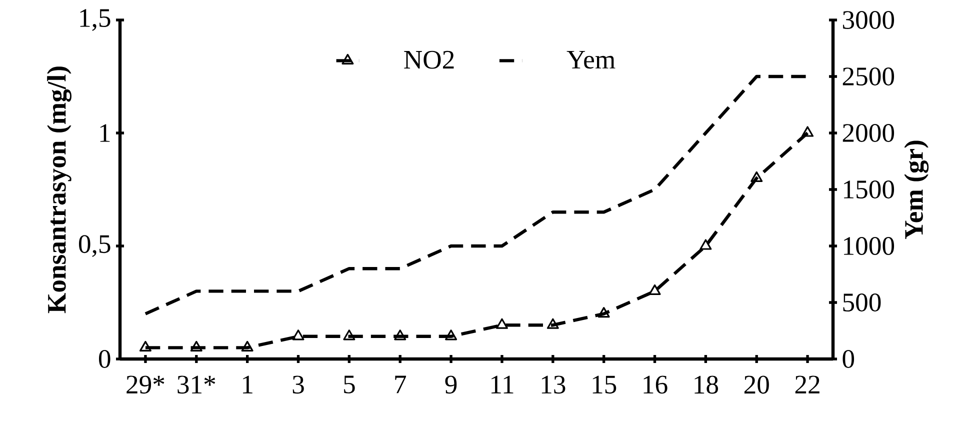 The width and height of the screenshot is (966, 428). I want to click on y-tick-label: 0,5, so click(94, 246).